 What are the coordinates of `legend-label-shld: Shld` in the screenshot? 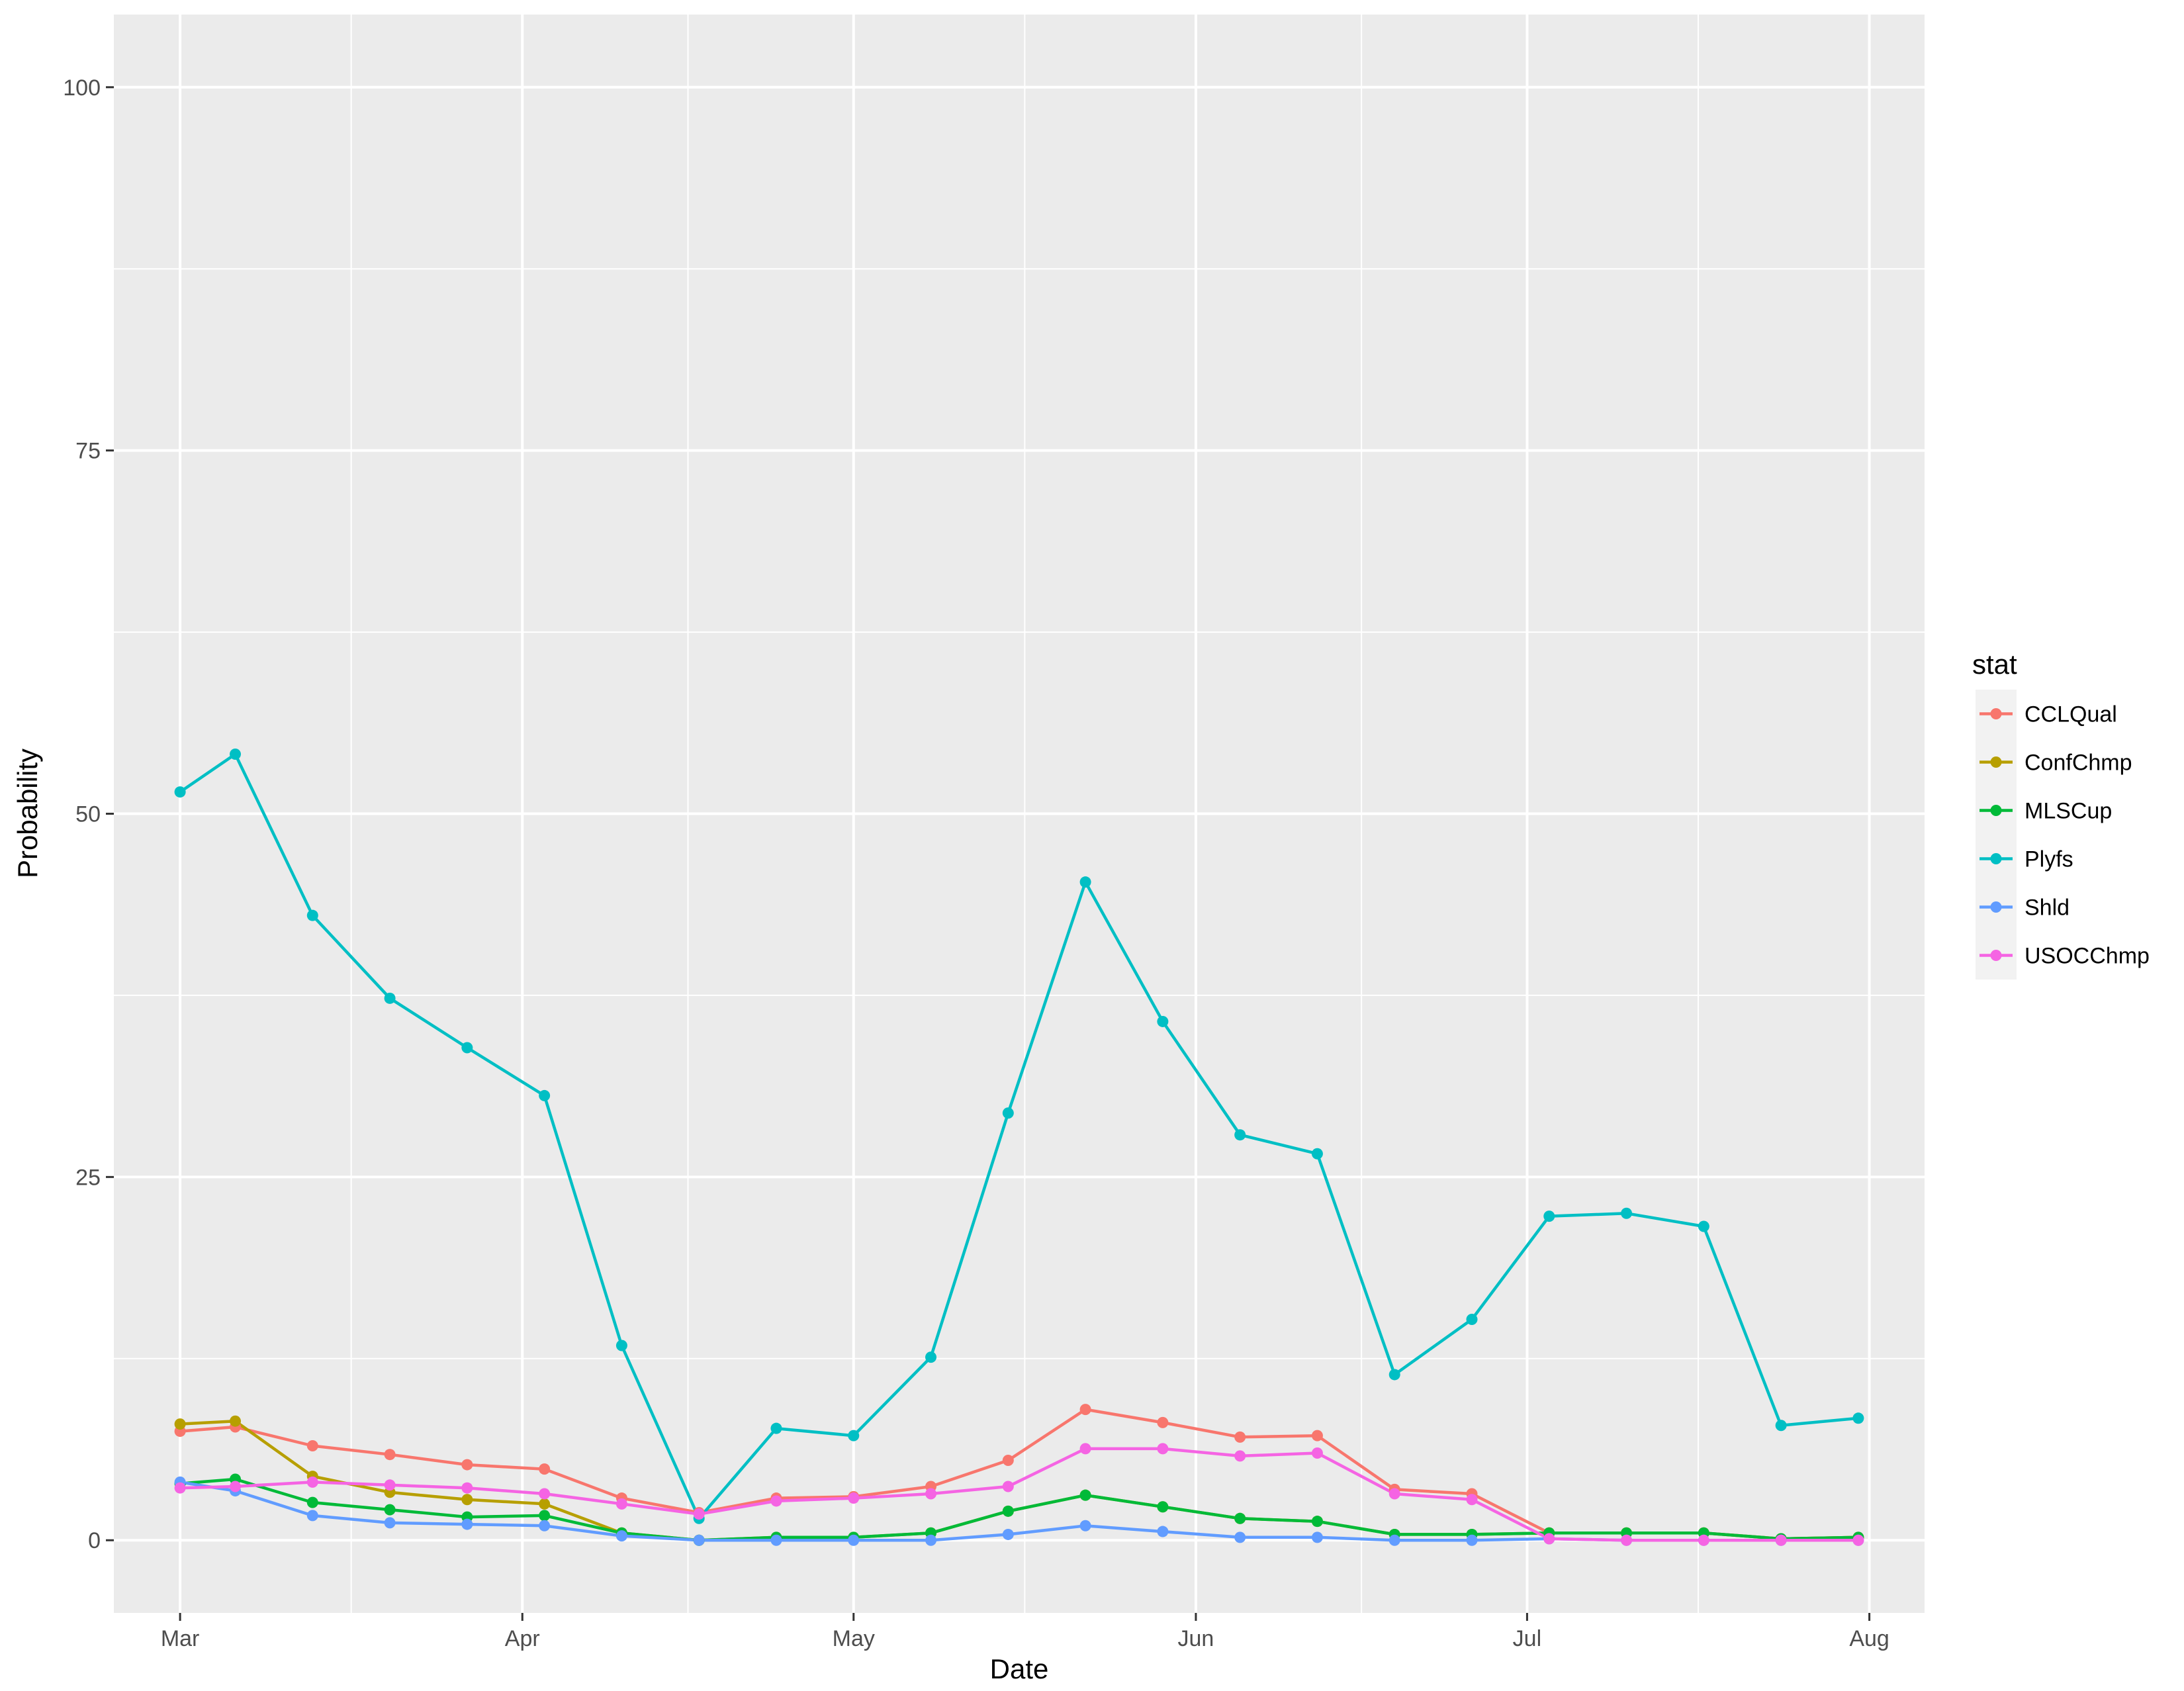 It's located at (2048, 908).